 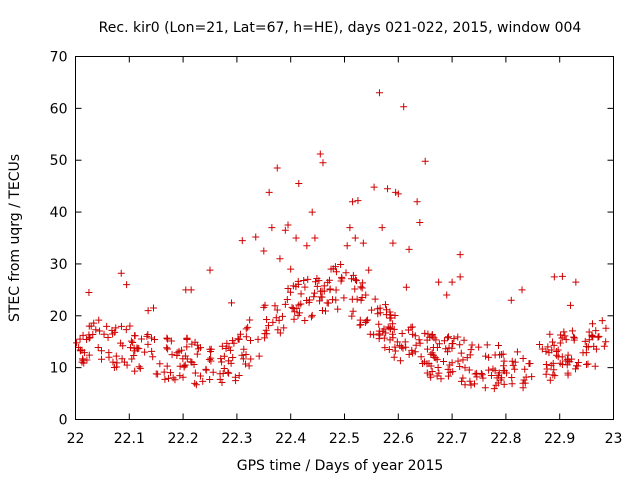 I want to click on y-tick-label: 40, so click(x=59, y=213).